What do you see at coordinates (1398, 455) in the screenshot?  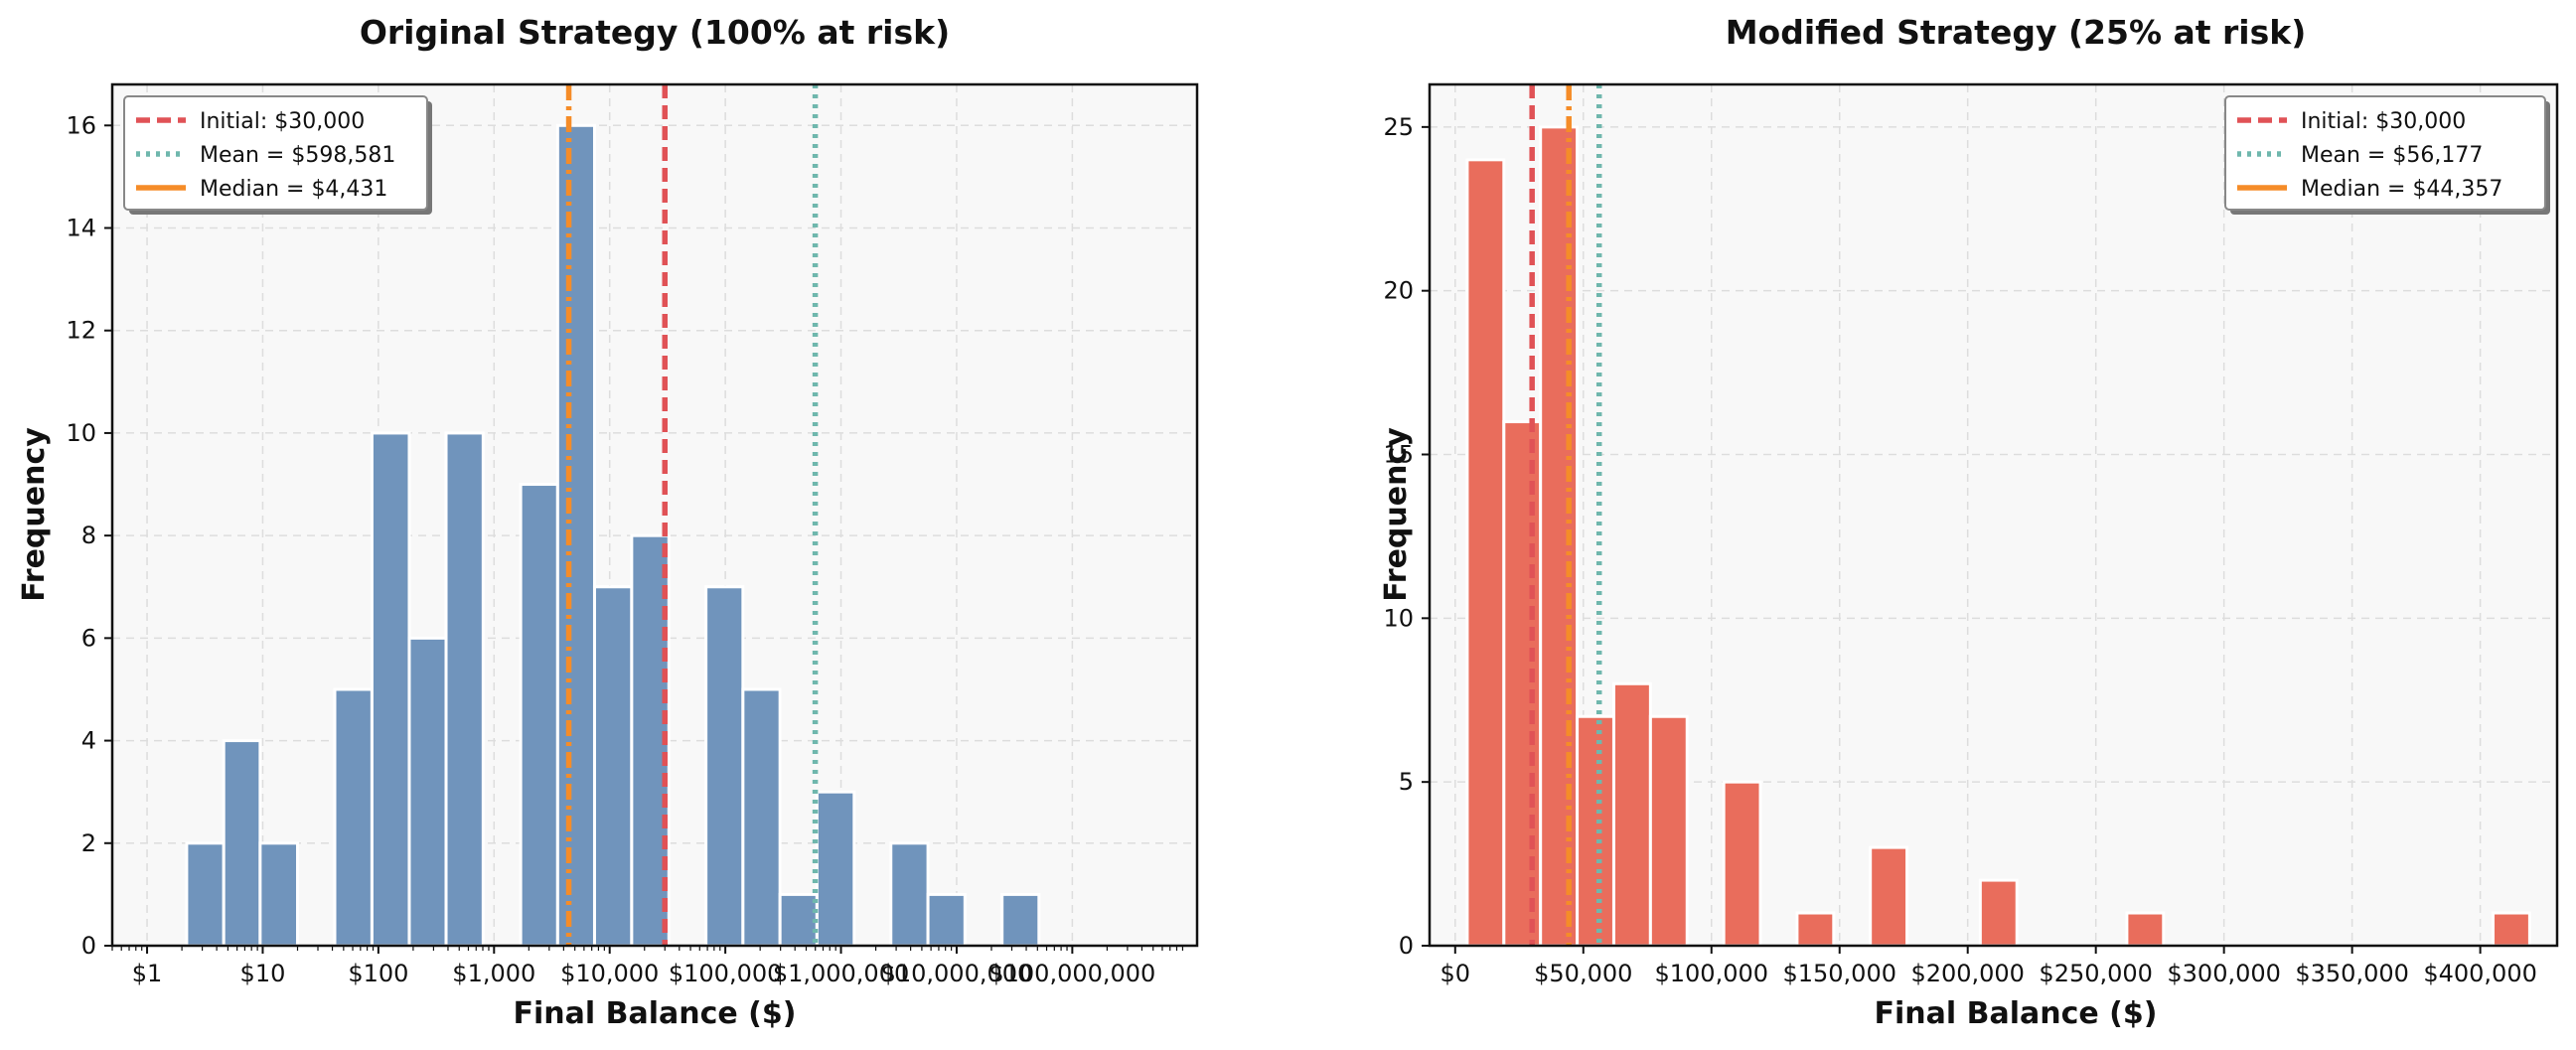 I see `y-tick-label: 15` at bounding box center [1398, 455].